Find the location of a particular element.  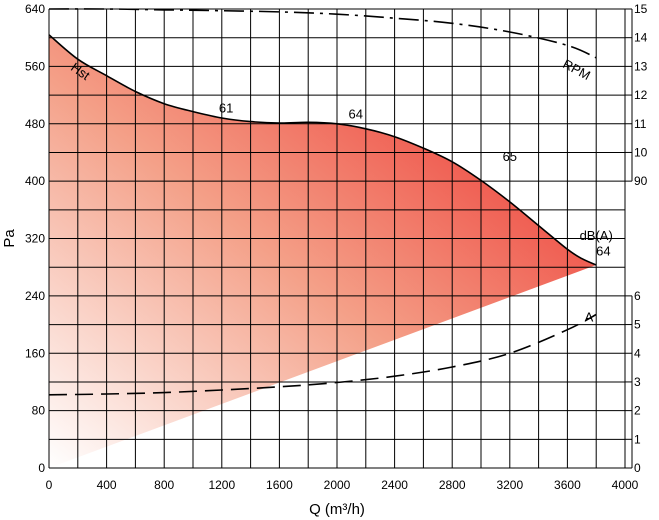

y-tick-label: 160 is located at coordinates (35, 353).